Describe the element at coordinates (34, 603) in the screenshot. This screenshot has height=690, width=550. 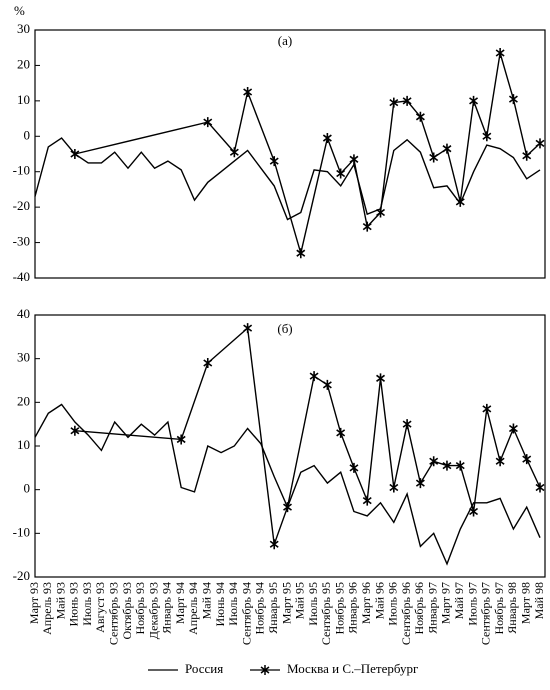
I see `x-tick-label: Март 93` at that location.